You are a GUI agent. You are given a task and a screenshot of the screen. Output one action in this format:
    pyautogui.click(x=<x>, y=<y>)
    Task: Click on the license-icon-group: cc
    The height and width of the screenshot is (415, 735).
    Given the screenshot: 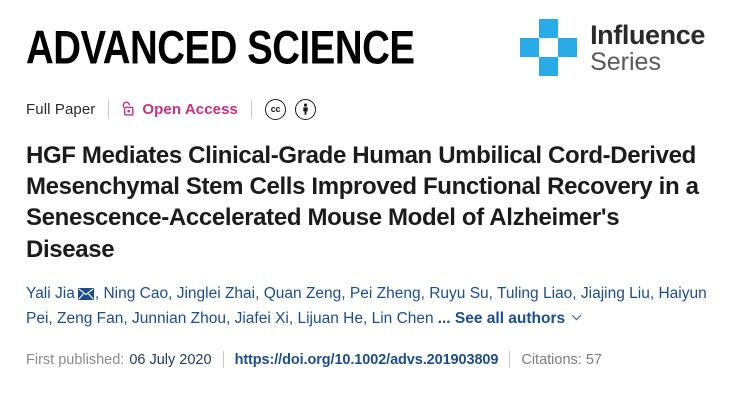 What is the action you would take?
    pyautogui.click(x=290, y=109)
    